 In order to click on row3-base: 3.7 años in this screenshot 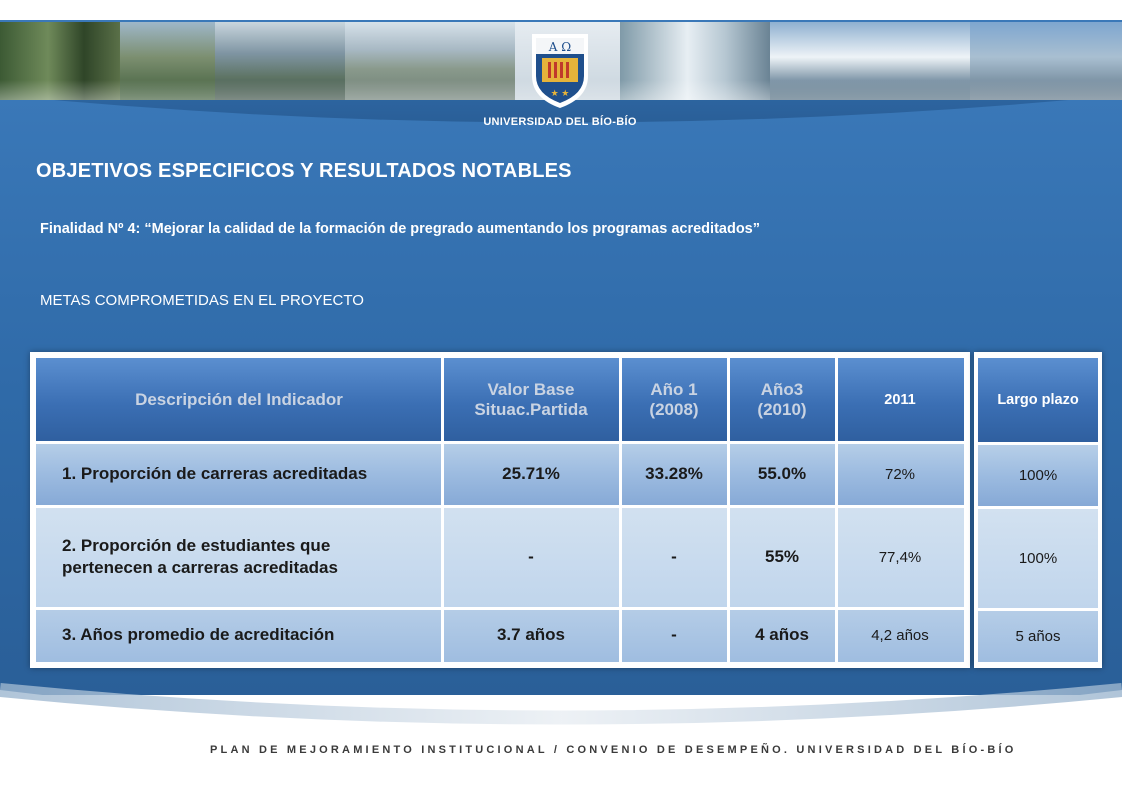, I will do `click(531, 635)`.